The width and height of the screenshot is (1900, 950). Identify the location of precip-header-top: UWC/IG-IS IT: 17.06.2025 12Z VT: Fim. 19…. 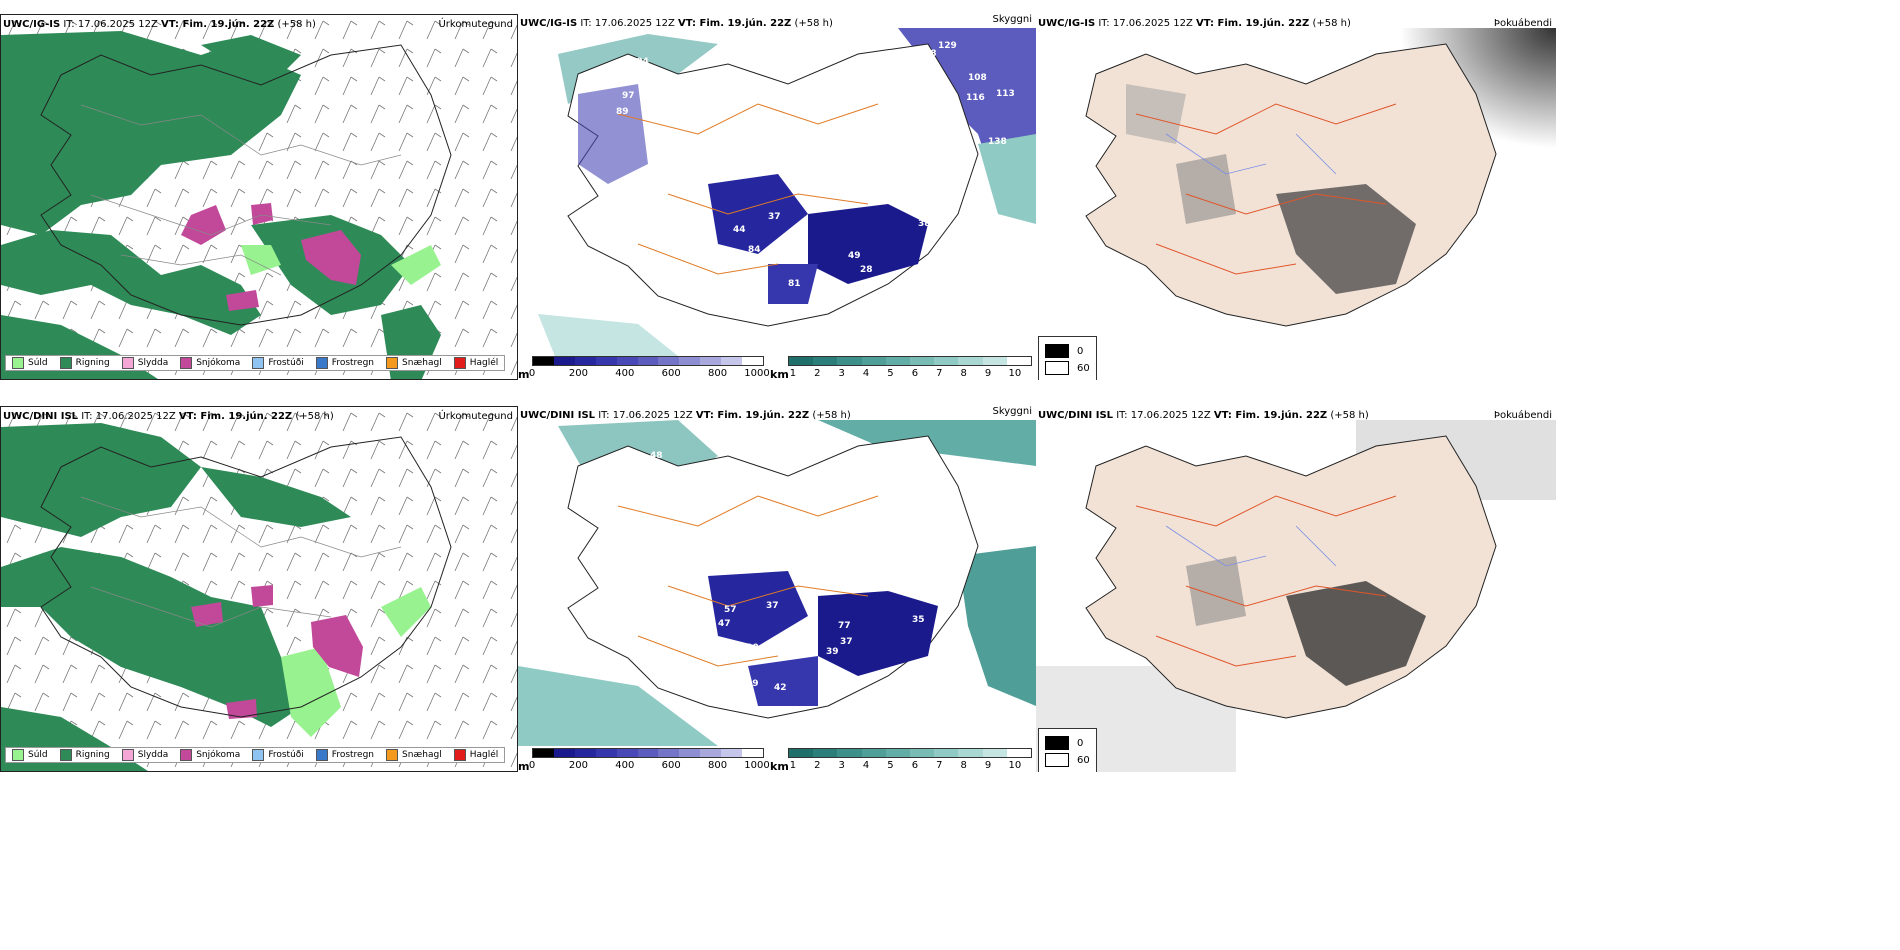
(159, 24).